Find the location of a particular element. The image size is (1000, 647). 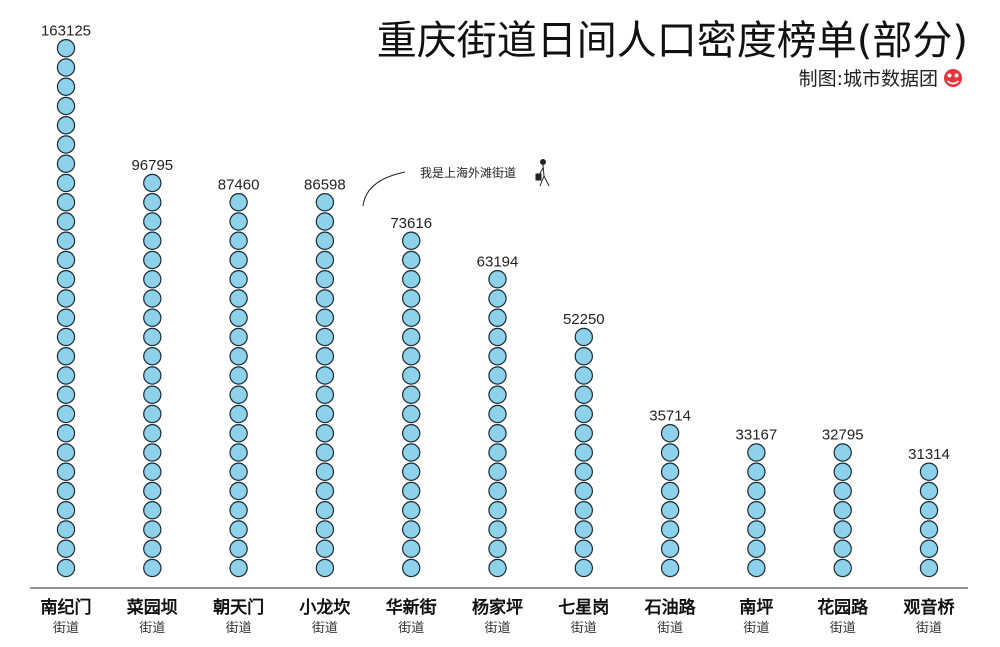

value-label: 52250 is located at coordinates (584, 319).